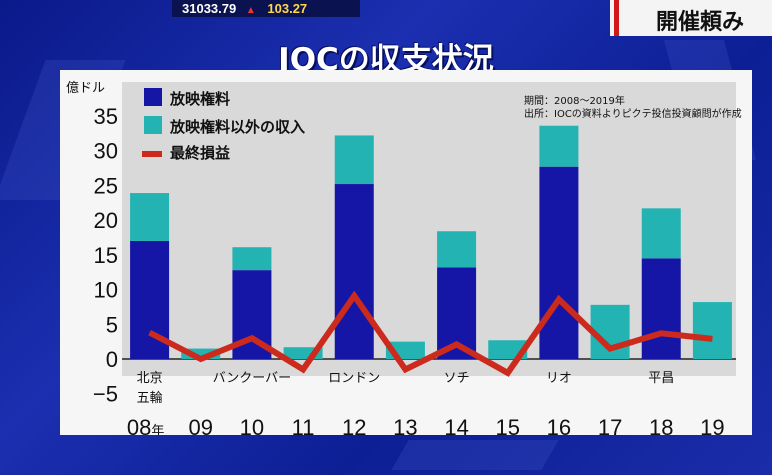 This screenshot has width=772, height=475. Describe the element at coordinates (237, 127) in the screenshot. I see `legend-label: 放映権料以外の収入` at that location.